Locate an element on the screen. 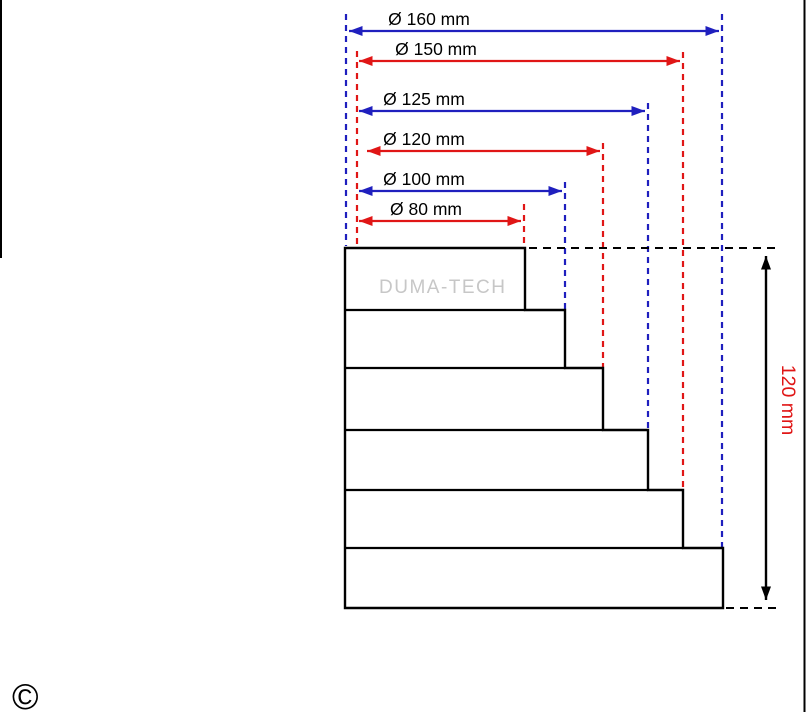 Image resolution: width=806 pixels, height=720 pixels. dimension-label-80: Ø 80 mm is located at coordinates (426, 209).